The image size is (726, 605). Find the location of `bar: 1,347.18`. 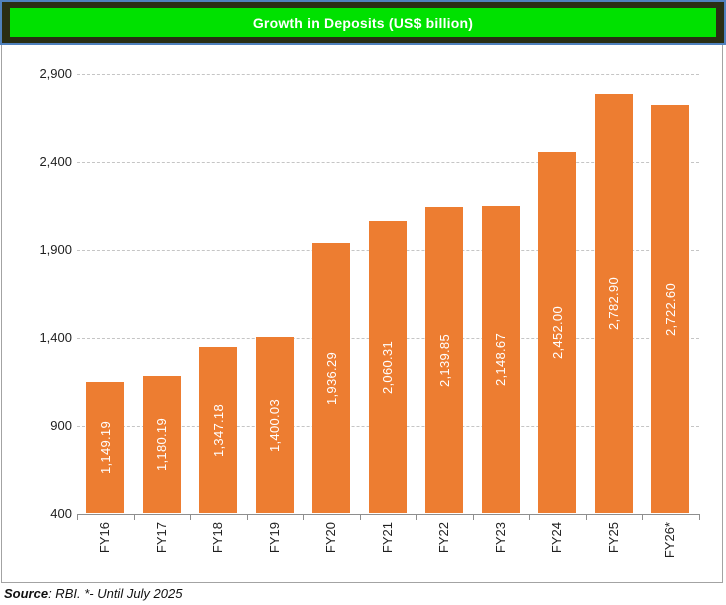

bar: 1,347.18 is located at coordinates (218, 430).